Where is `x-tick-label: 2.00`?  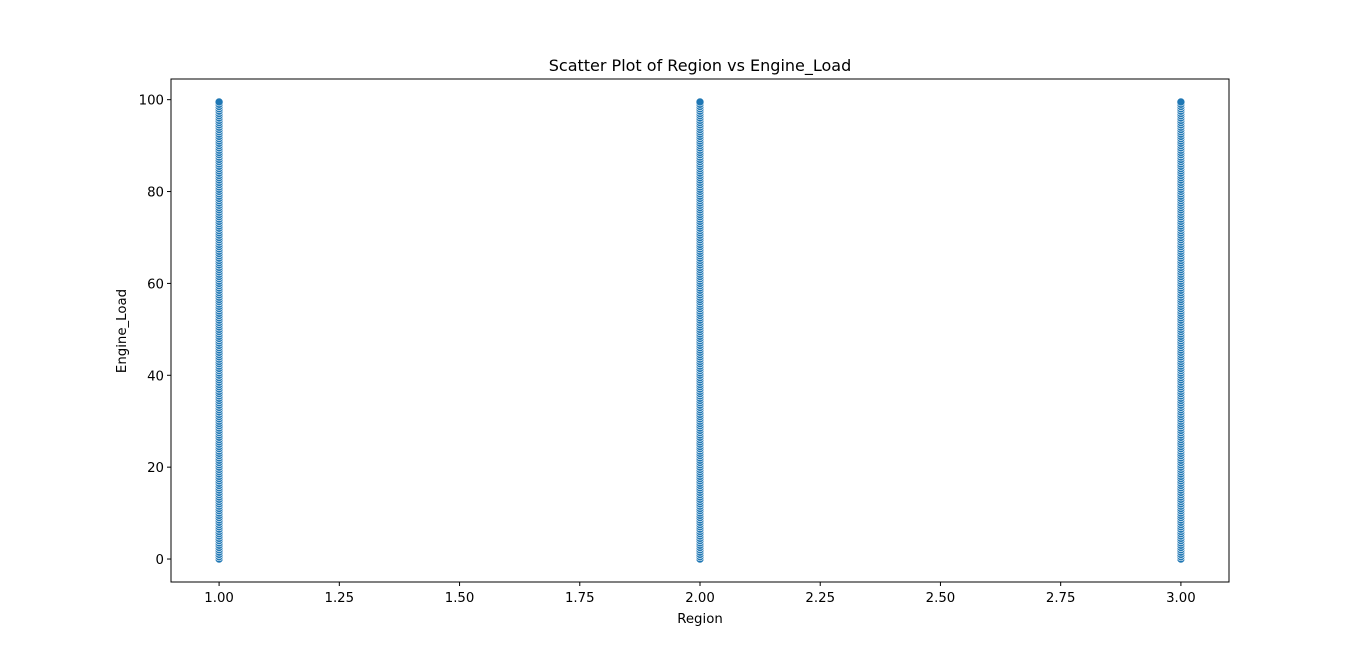
x-tick-label: 2.00 is located at coordinates (700, 598).